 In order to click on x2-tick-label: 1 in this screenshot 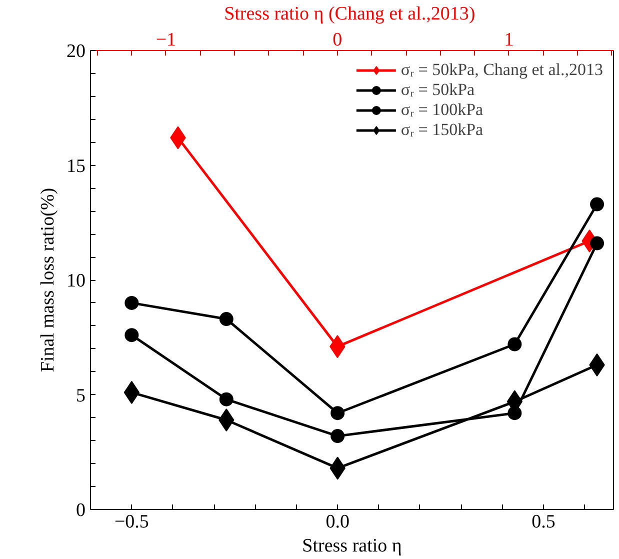, I will do `click(509, 40)`.